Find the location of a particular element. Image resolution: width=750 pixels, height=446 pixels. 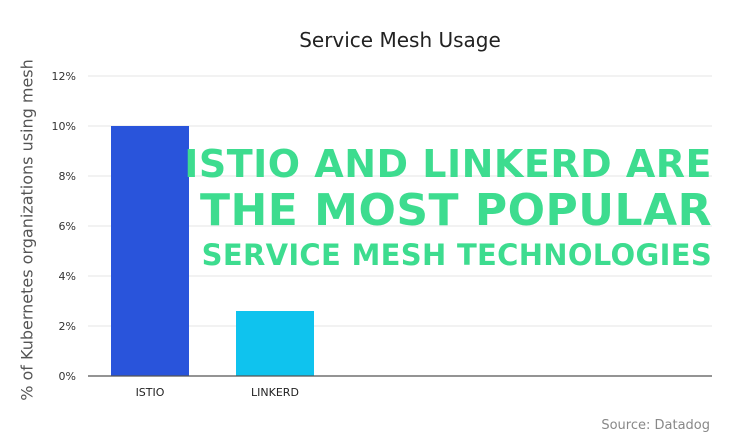

headline-line-3: SERVICE MESH TECHNOLOGIES is located at coordinates (456, 255).